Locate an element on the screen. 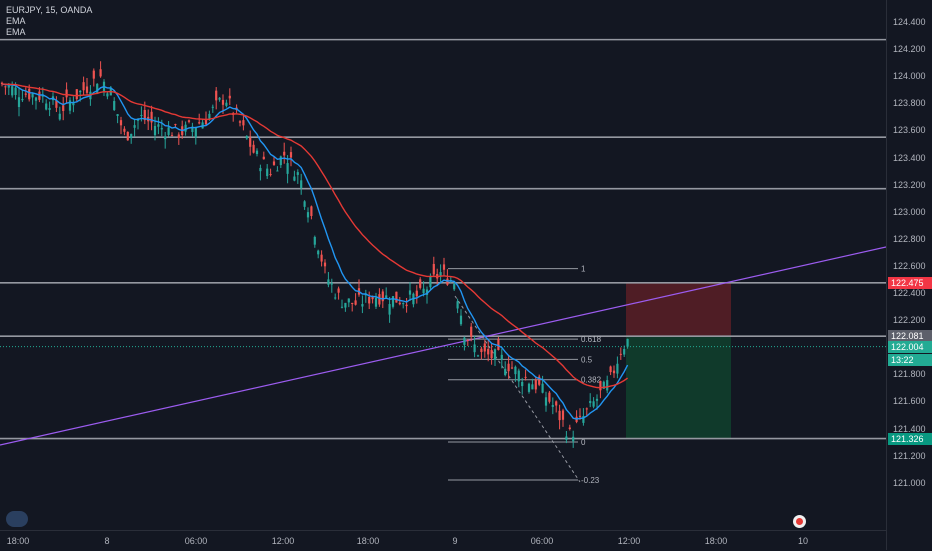  fib-level-label: 0.382 is located at coordinates (591, 380).